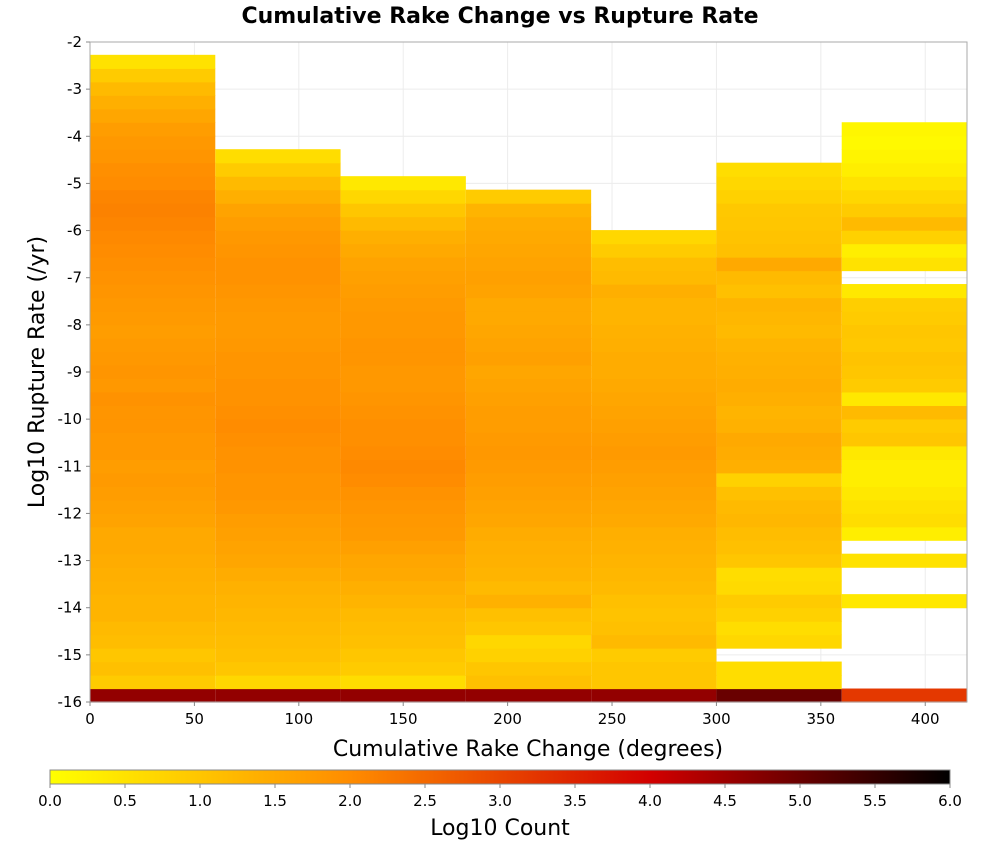 This screenshot has height=850, width=1000. I want to click on colorbar-tick-label: 6.0, so click(950, 801).